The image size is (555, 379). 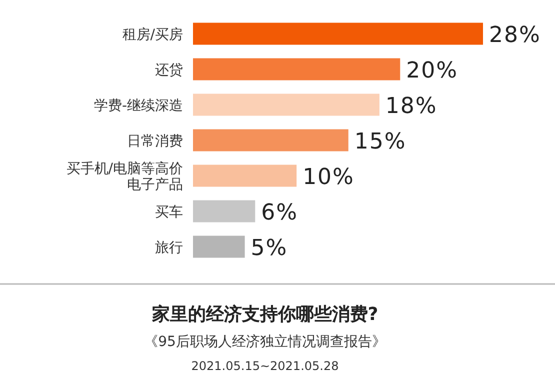 What do you see at coordinates (432, 71) in the screenshot?
I see `data-label: 20%` at bounding box center [432, 71].